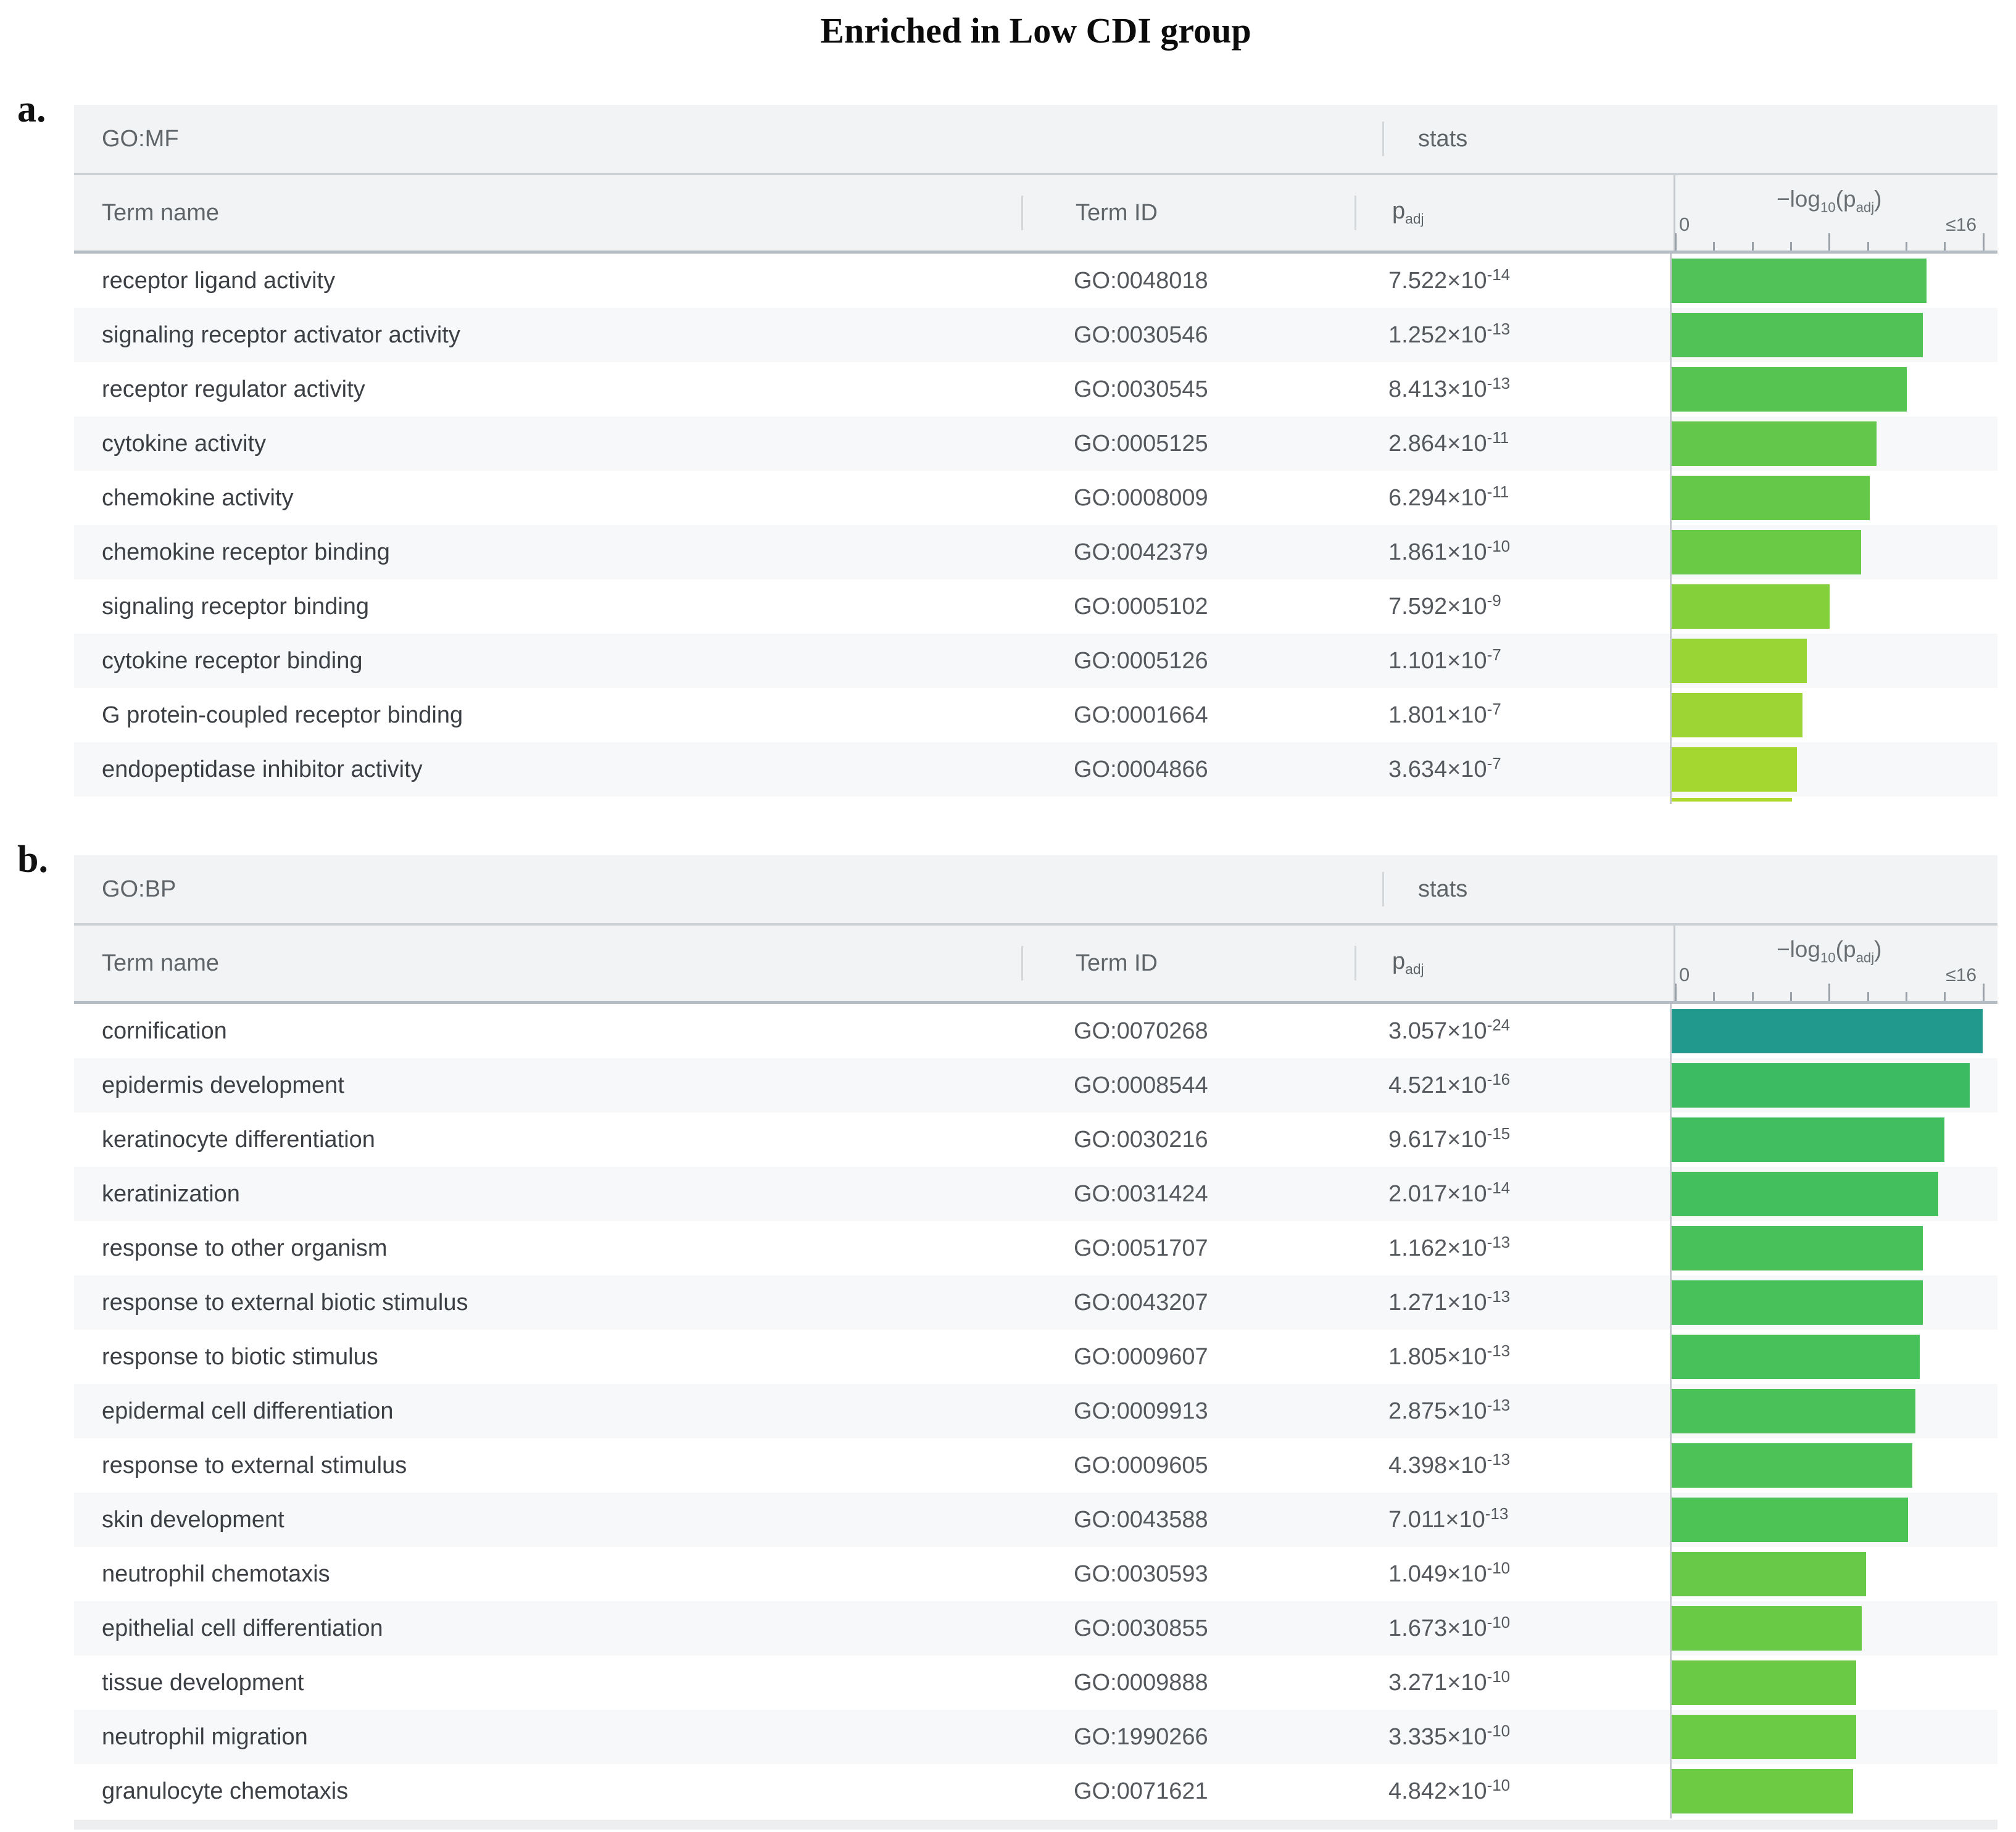  I want to click on term-id-cell: GO:0030546, so click(1141, 335).